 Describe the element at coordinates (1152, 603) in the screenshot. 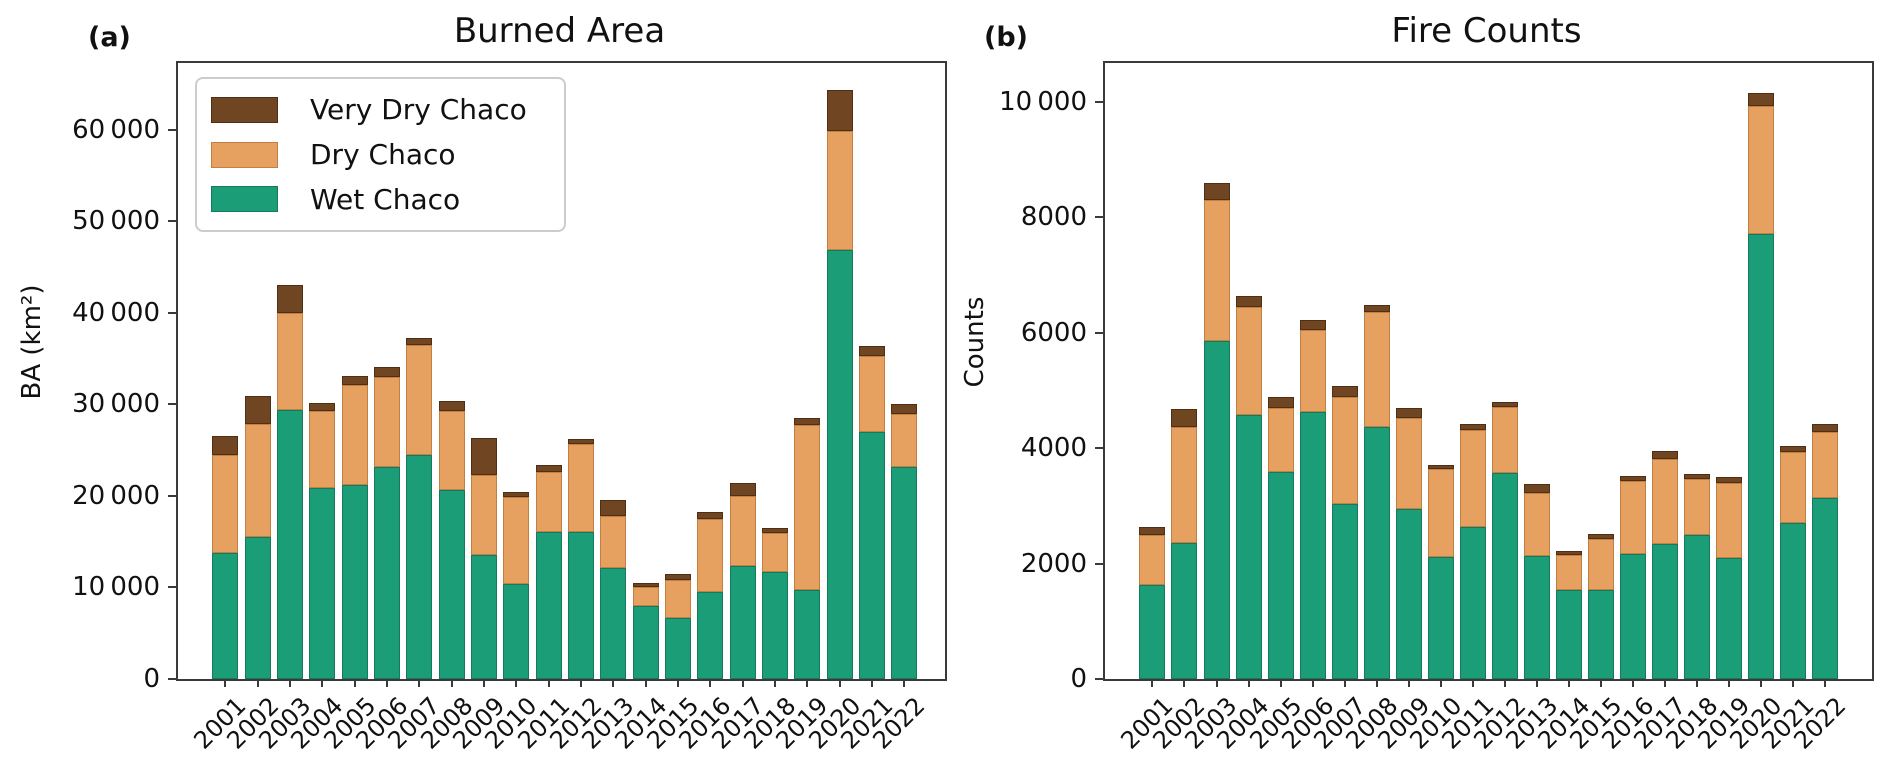

I see `stacked-bar-2001` at that location.